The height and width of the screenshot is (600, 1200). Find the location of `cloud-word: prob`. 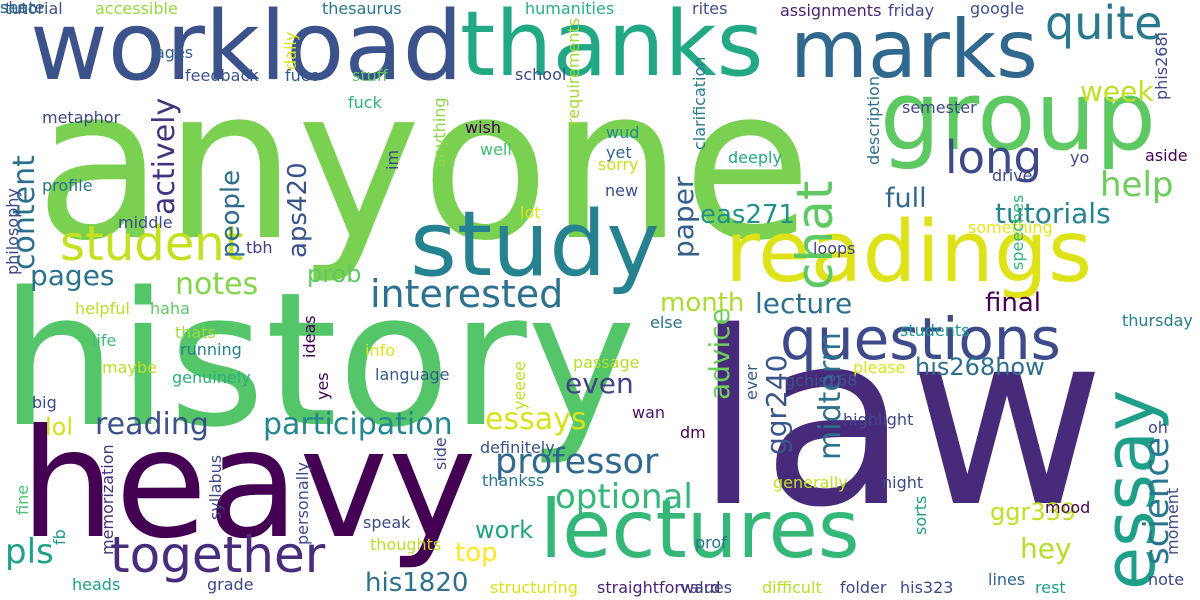

cloud-word: prob is located at coordinates (334, 274).